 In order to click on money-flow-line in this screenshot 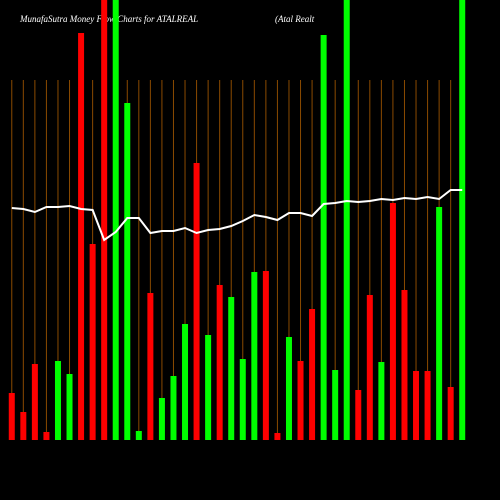, I will do `click(237, 215)`.